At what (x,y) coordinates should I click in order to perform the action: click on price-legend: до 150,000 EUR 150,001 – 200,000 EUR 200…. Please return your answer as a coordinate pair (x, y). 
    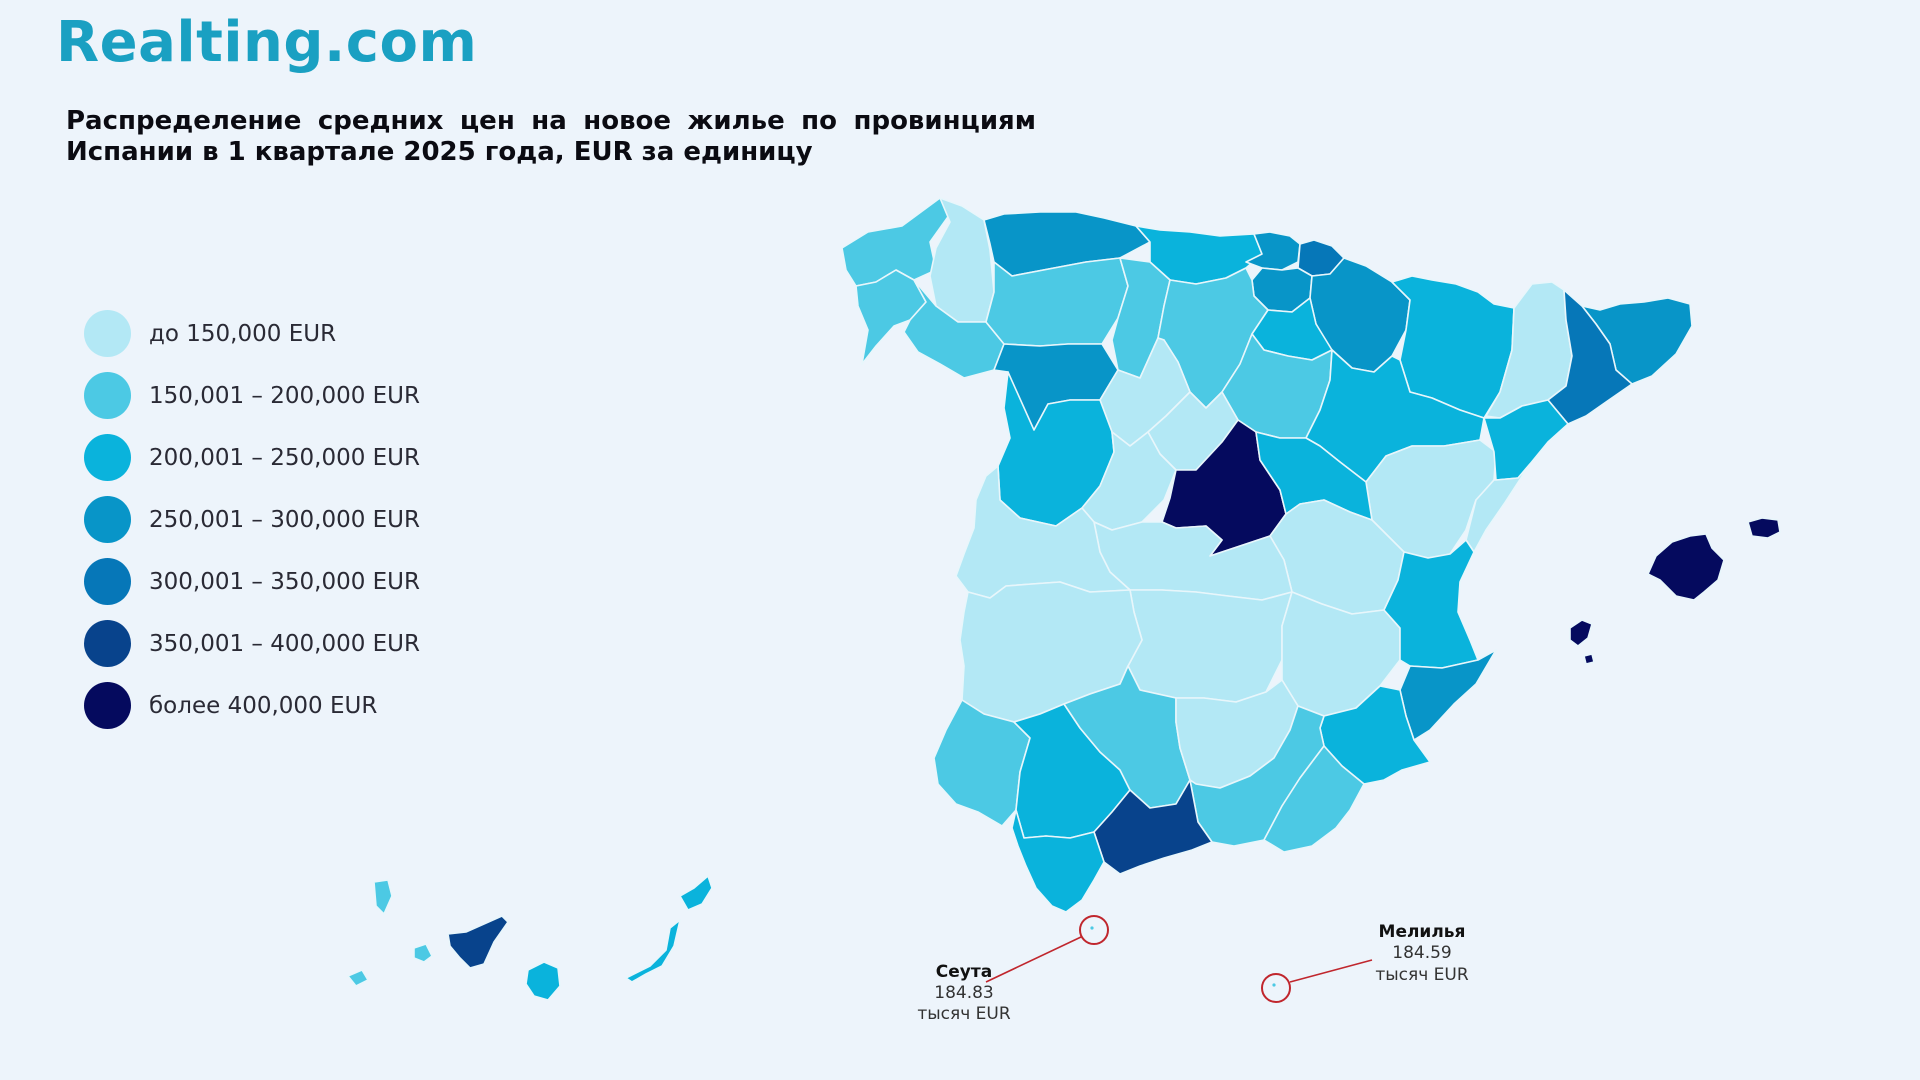
    Looking at the image, I should click on (252, 527).